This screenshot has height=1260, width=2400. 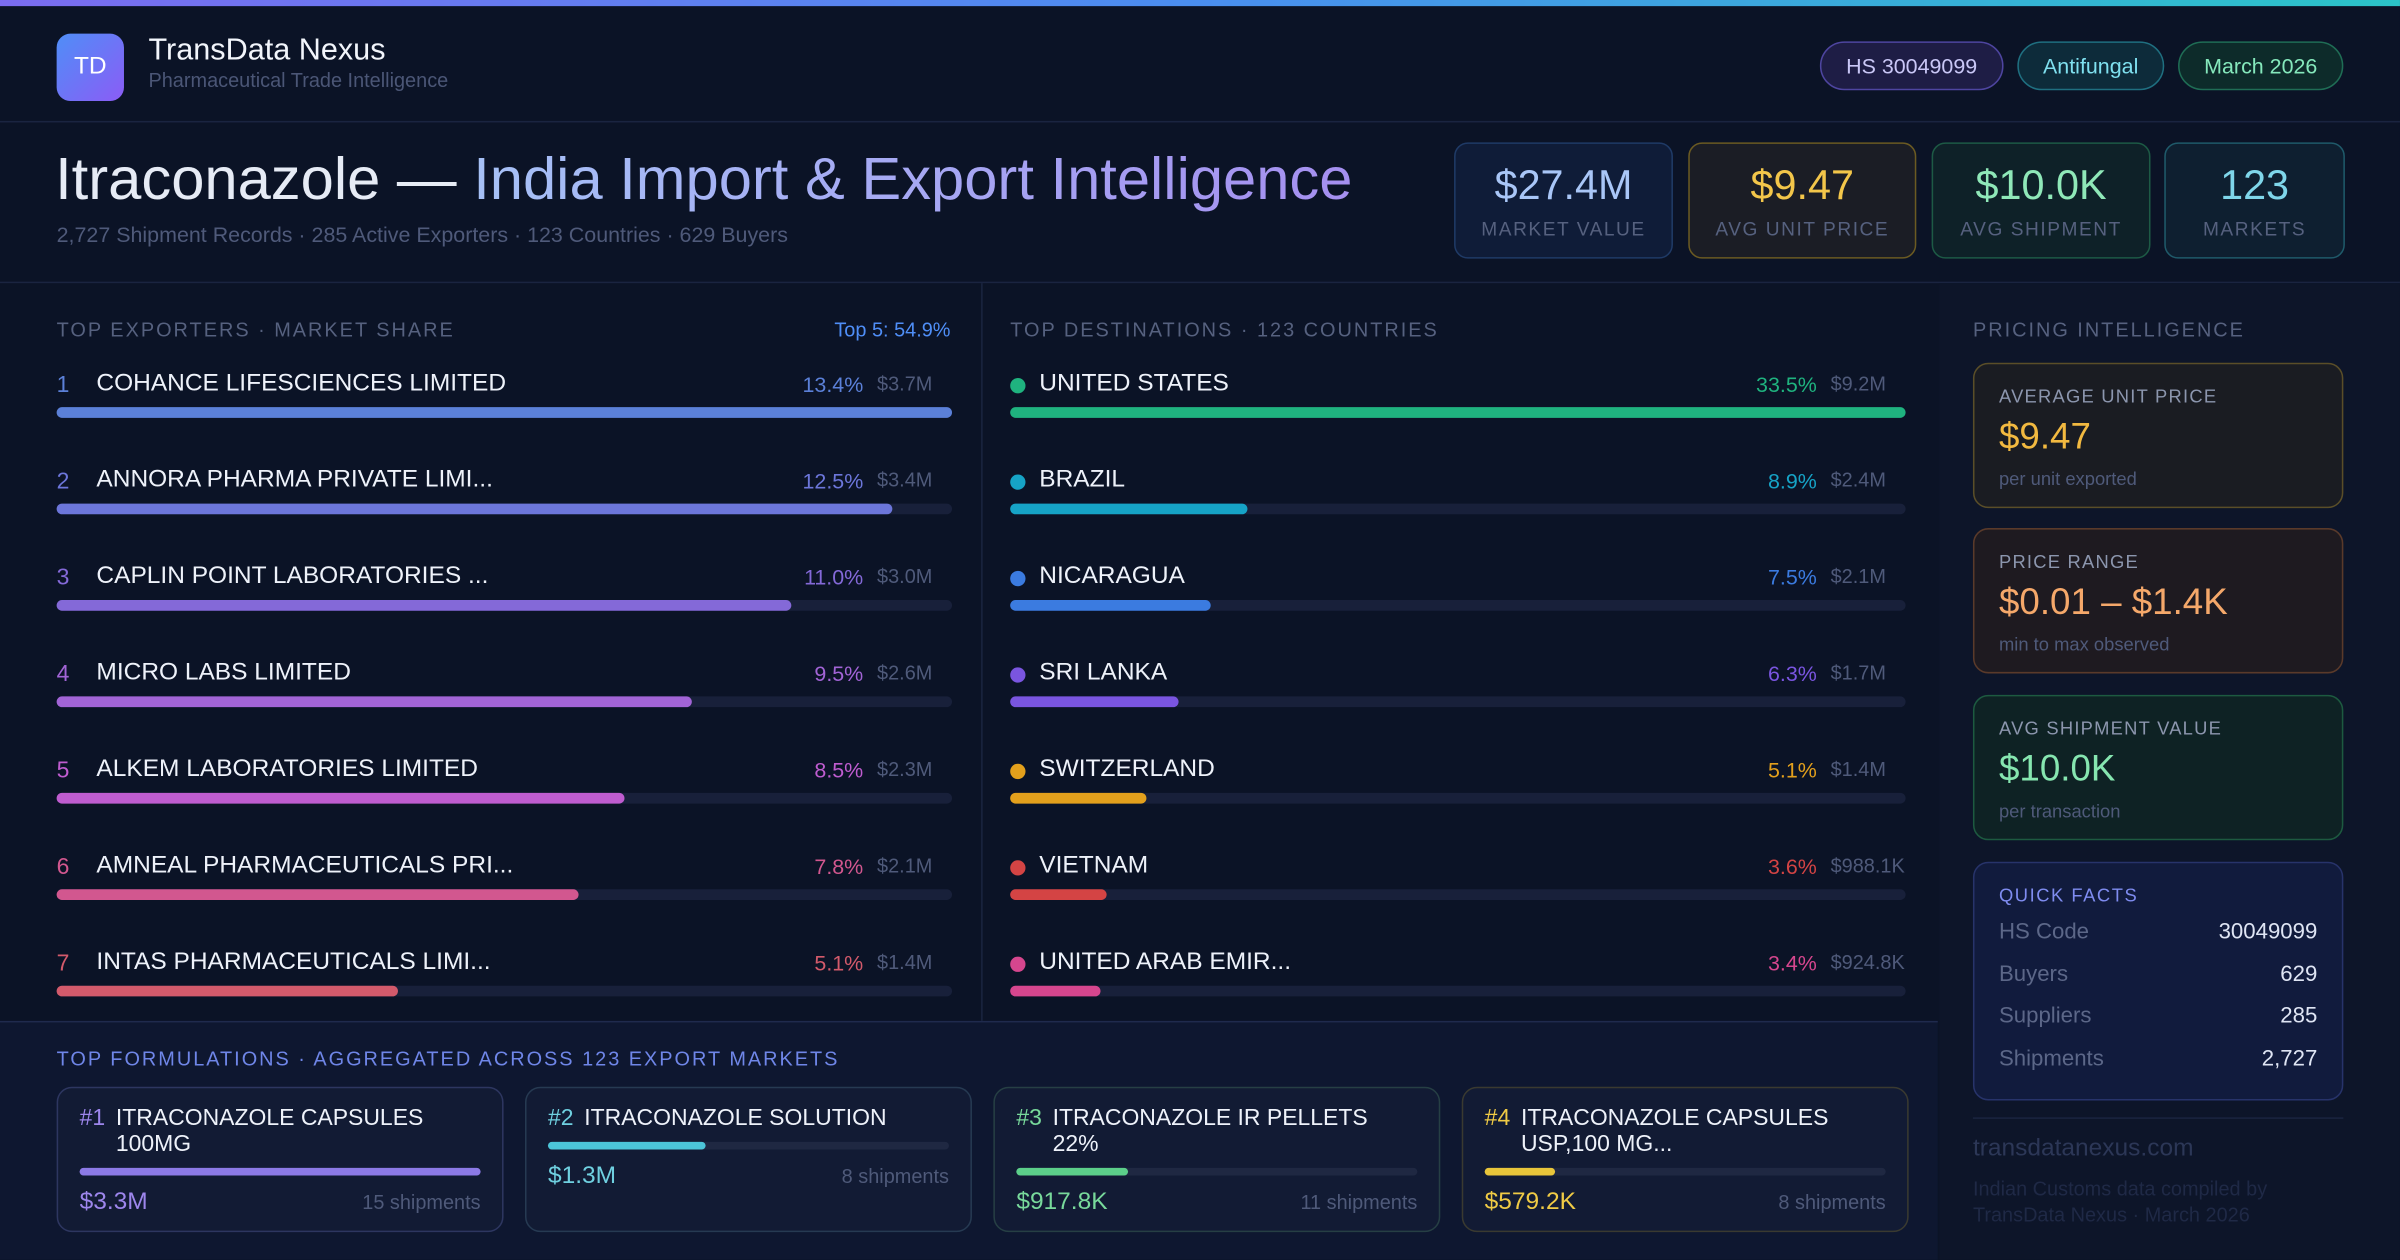 What do you see at coordinates (504, 780) in the screenshot?
I see `exporter-row: 5 ALKEM LABORATORIES LIMITED 8.5% $2.3M` at bounding box center [504, 780].